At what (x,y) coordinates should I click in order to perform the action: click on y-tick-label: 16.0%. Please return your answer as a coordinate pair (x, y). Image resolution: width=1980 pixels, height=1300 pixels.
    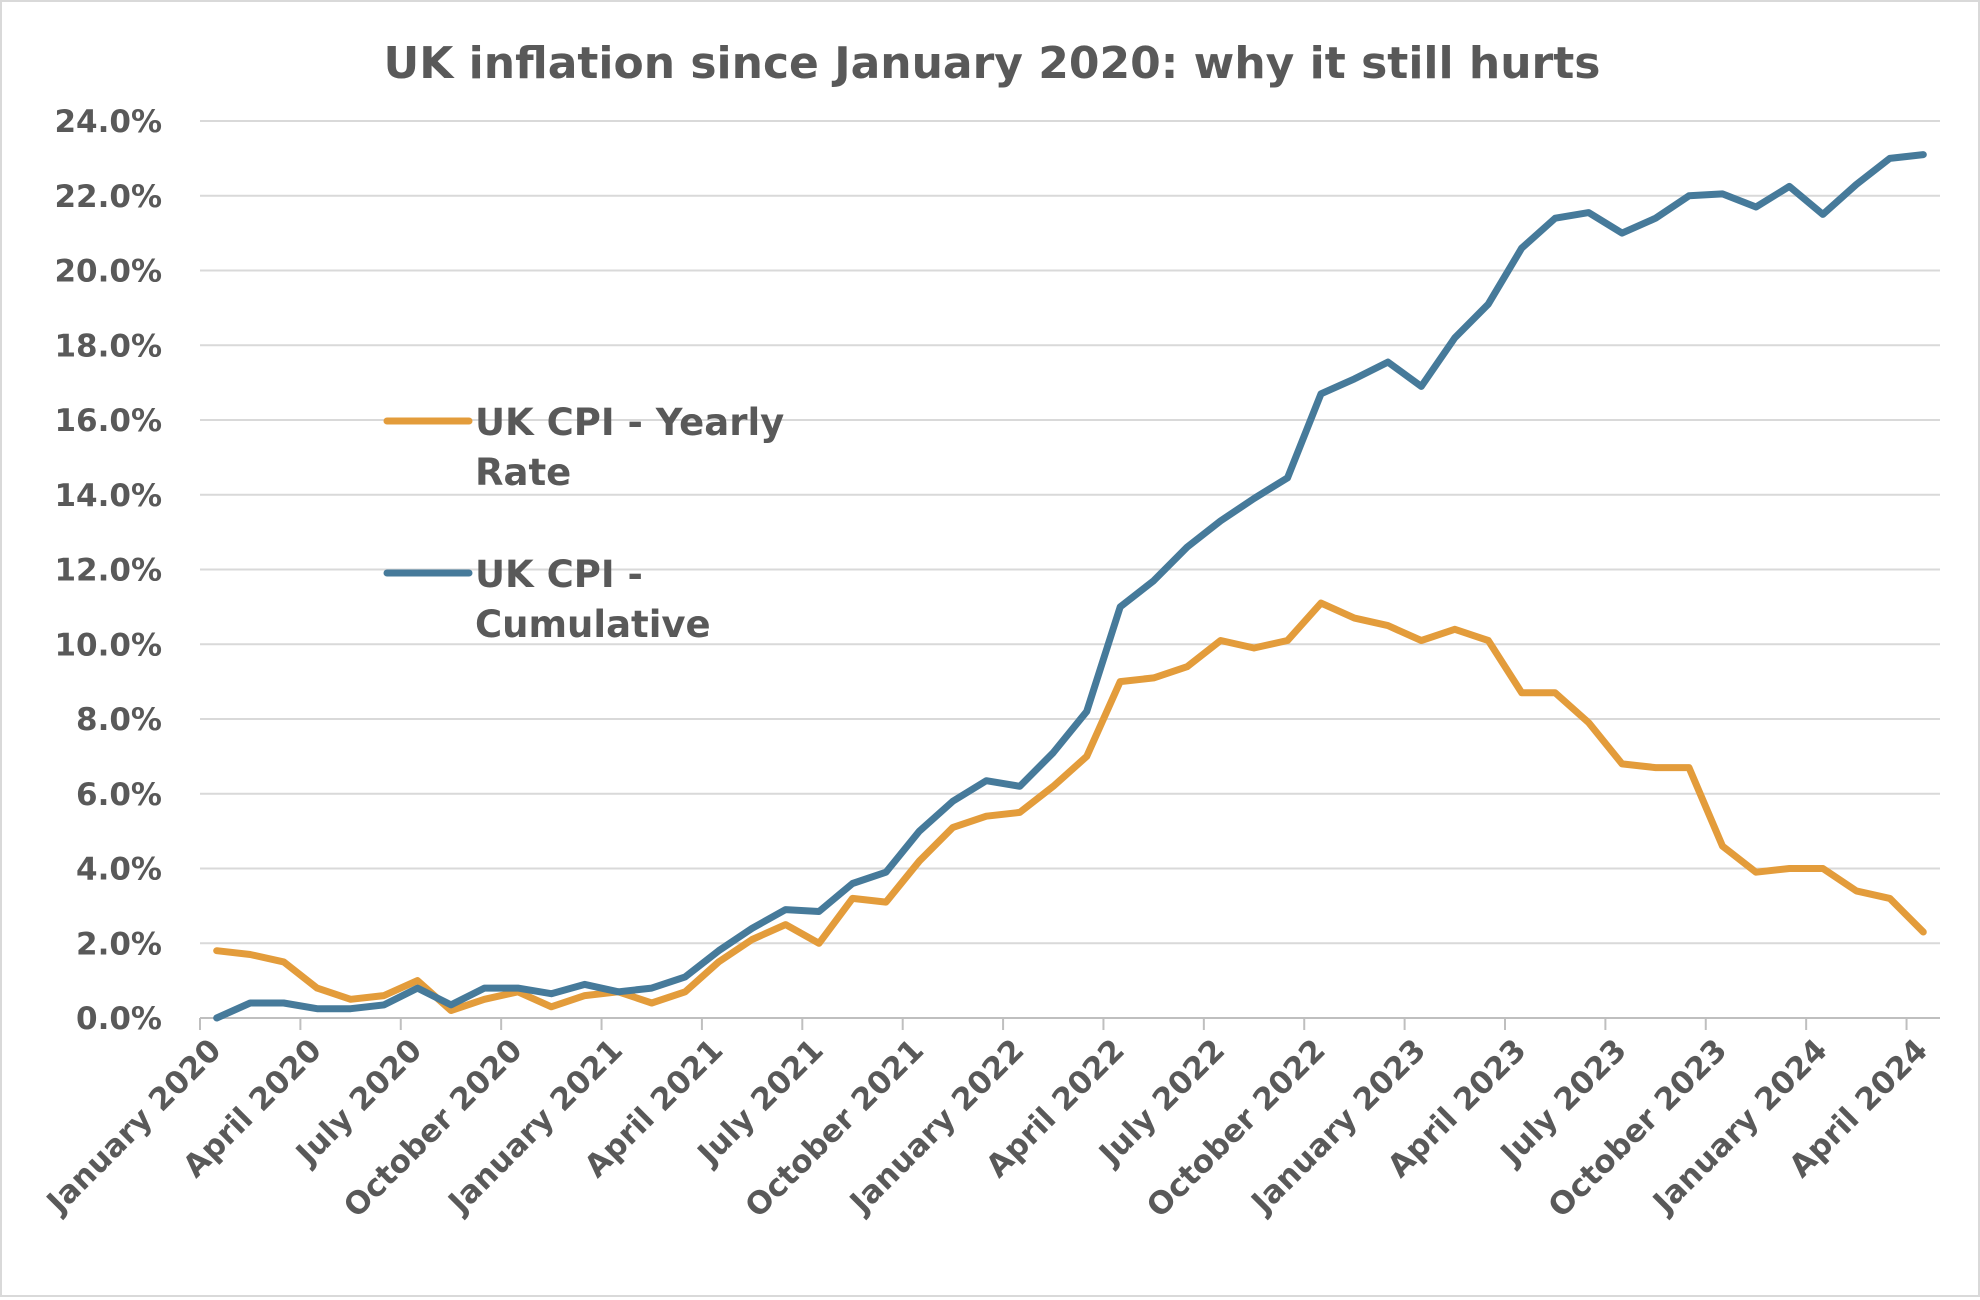
    Looking at the image, I should click on (108, 421).